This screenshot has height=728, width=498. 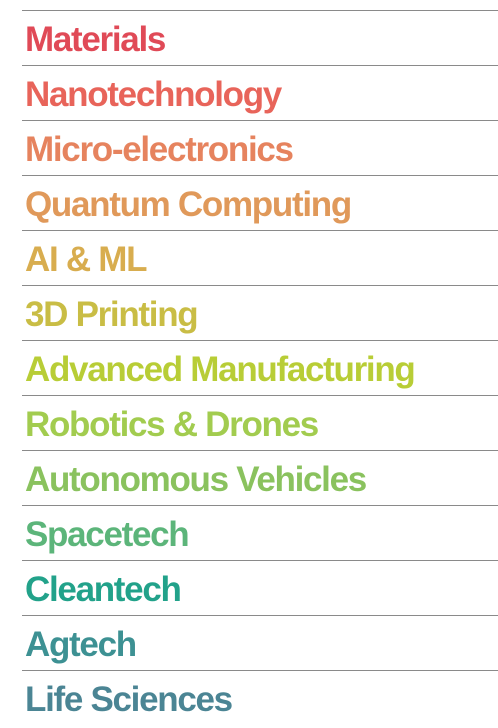 I want to click on topic-label: Robotics & Drones, so click(x=172, y=424).